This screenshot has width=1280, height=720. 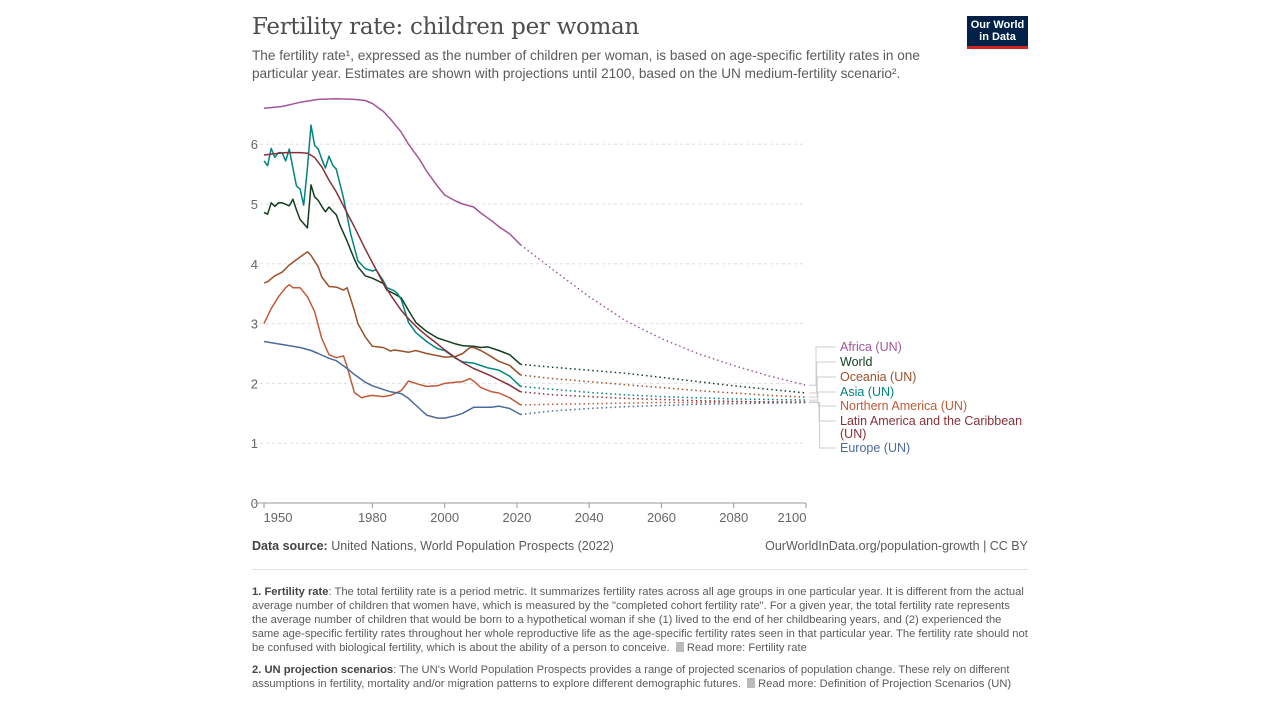 What do you see at coordinates (290, 592) in the screenshot?
I see `footnote-title: 1. Fertility rate` at bounding box center [290, 592].